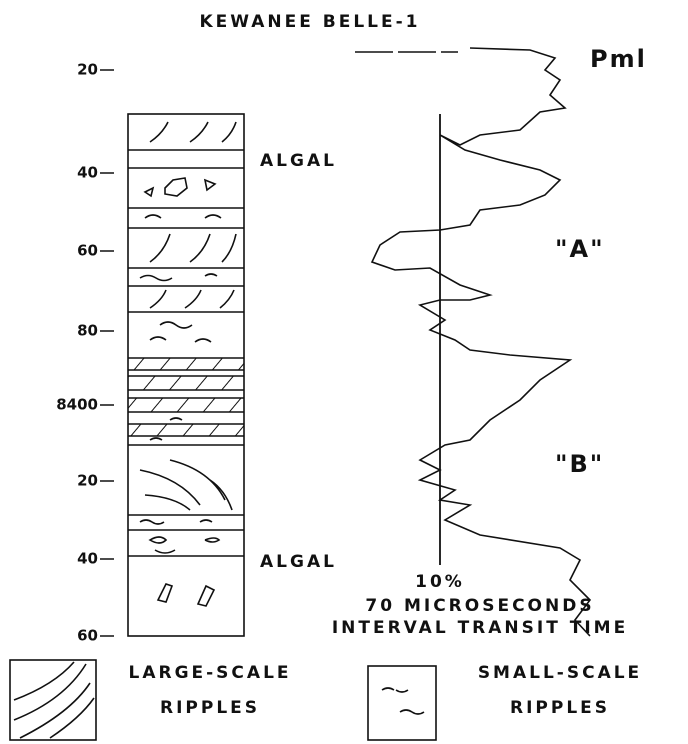  Describe the element at coordinates (87, 331) in the screenshot. I see `depth-label: 80` at that location.